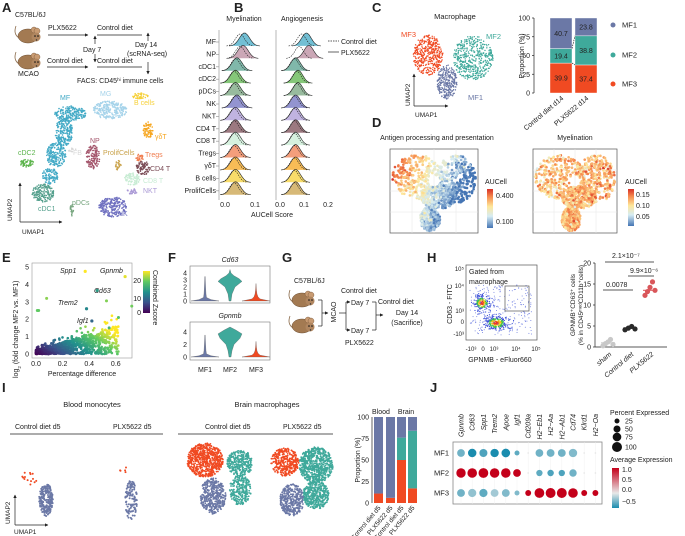 This screenshot has width=685, height=536. Describe the element at coordinates (160, 169) in the screenshot. I see `cluster-label: CD4 T` at that location.